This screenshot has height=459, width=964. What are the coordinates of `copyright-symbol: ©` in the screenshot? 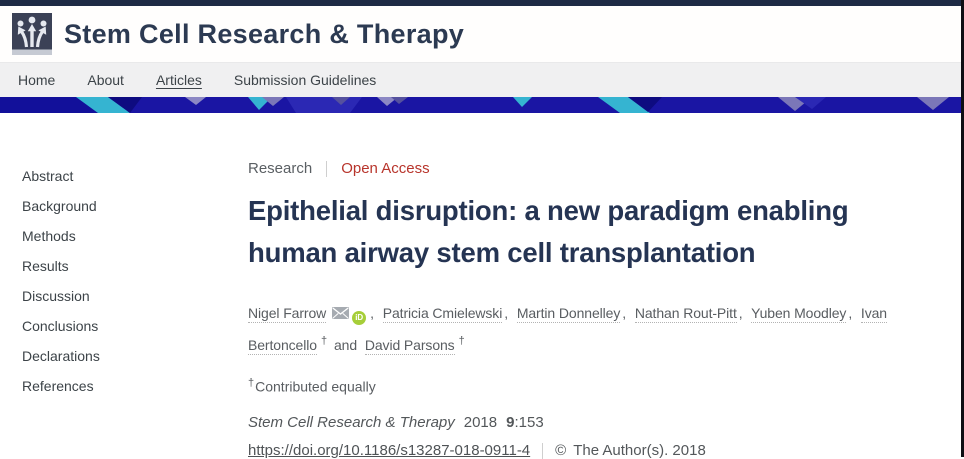 It's located at (561, 450).